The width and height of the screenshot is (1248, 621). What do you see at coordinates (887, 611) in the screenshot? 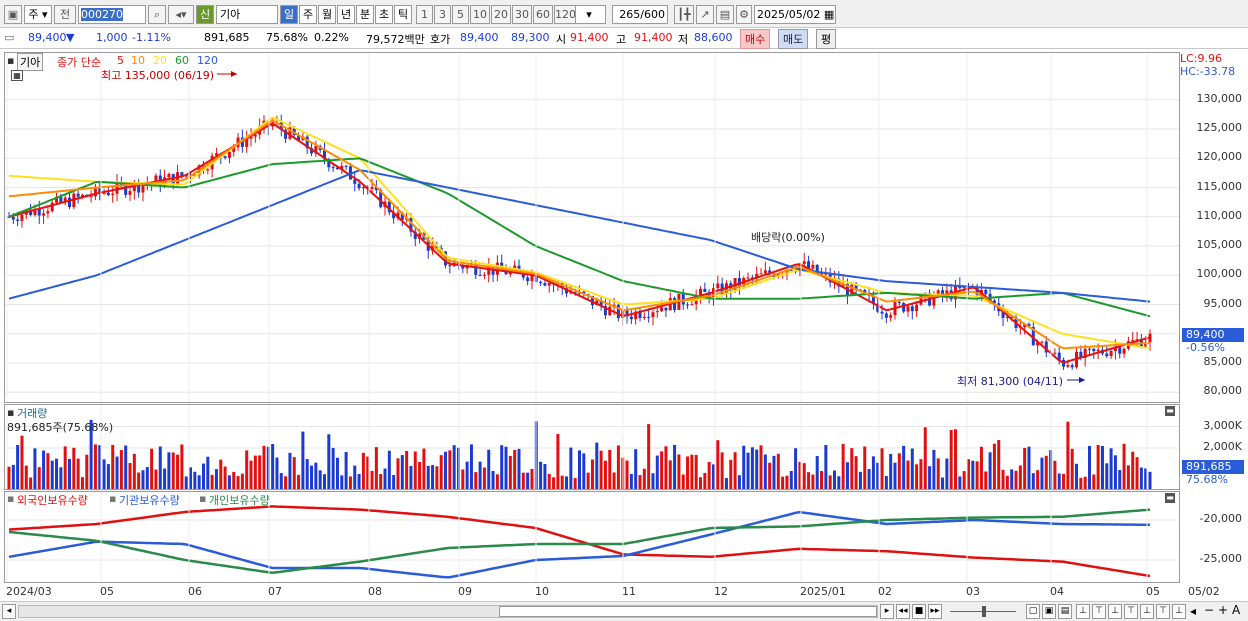
I see `scroll-right-icon: ▸` at bounding box center [887, 611].